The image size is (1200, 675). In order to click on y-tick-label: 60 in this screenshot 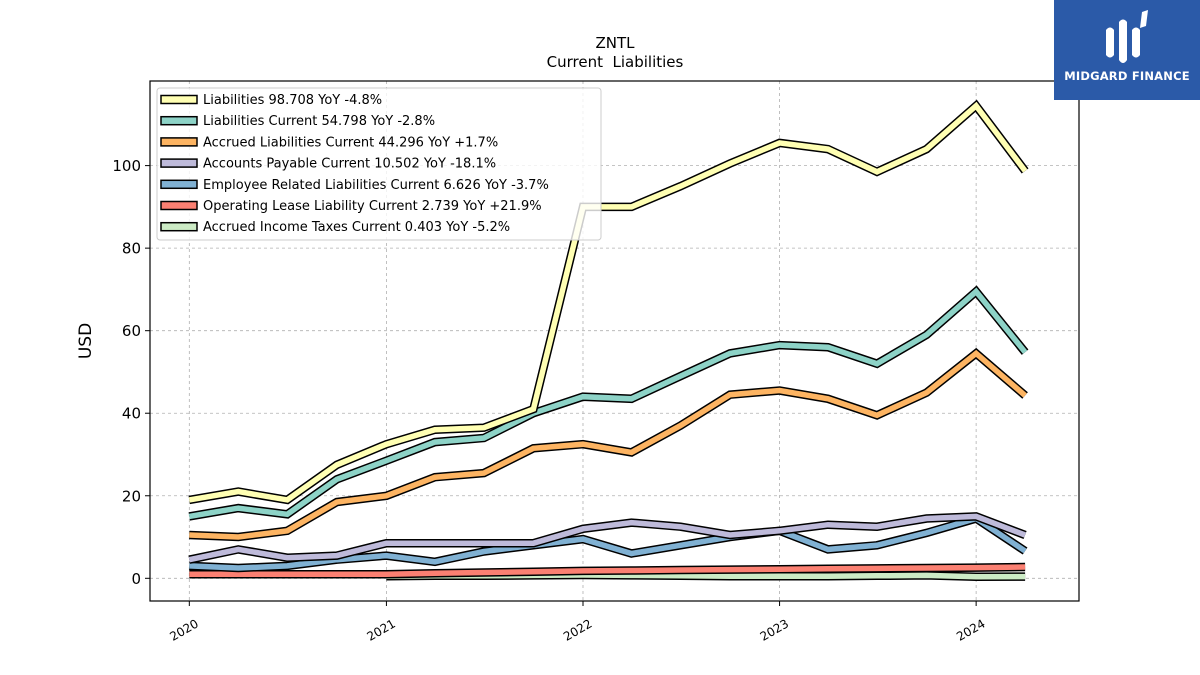, I will do `click(131, 331)`.